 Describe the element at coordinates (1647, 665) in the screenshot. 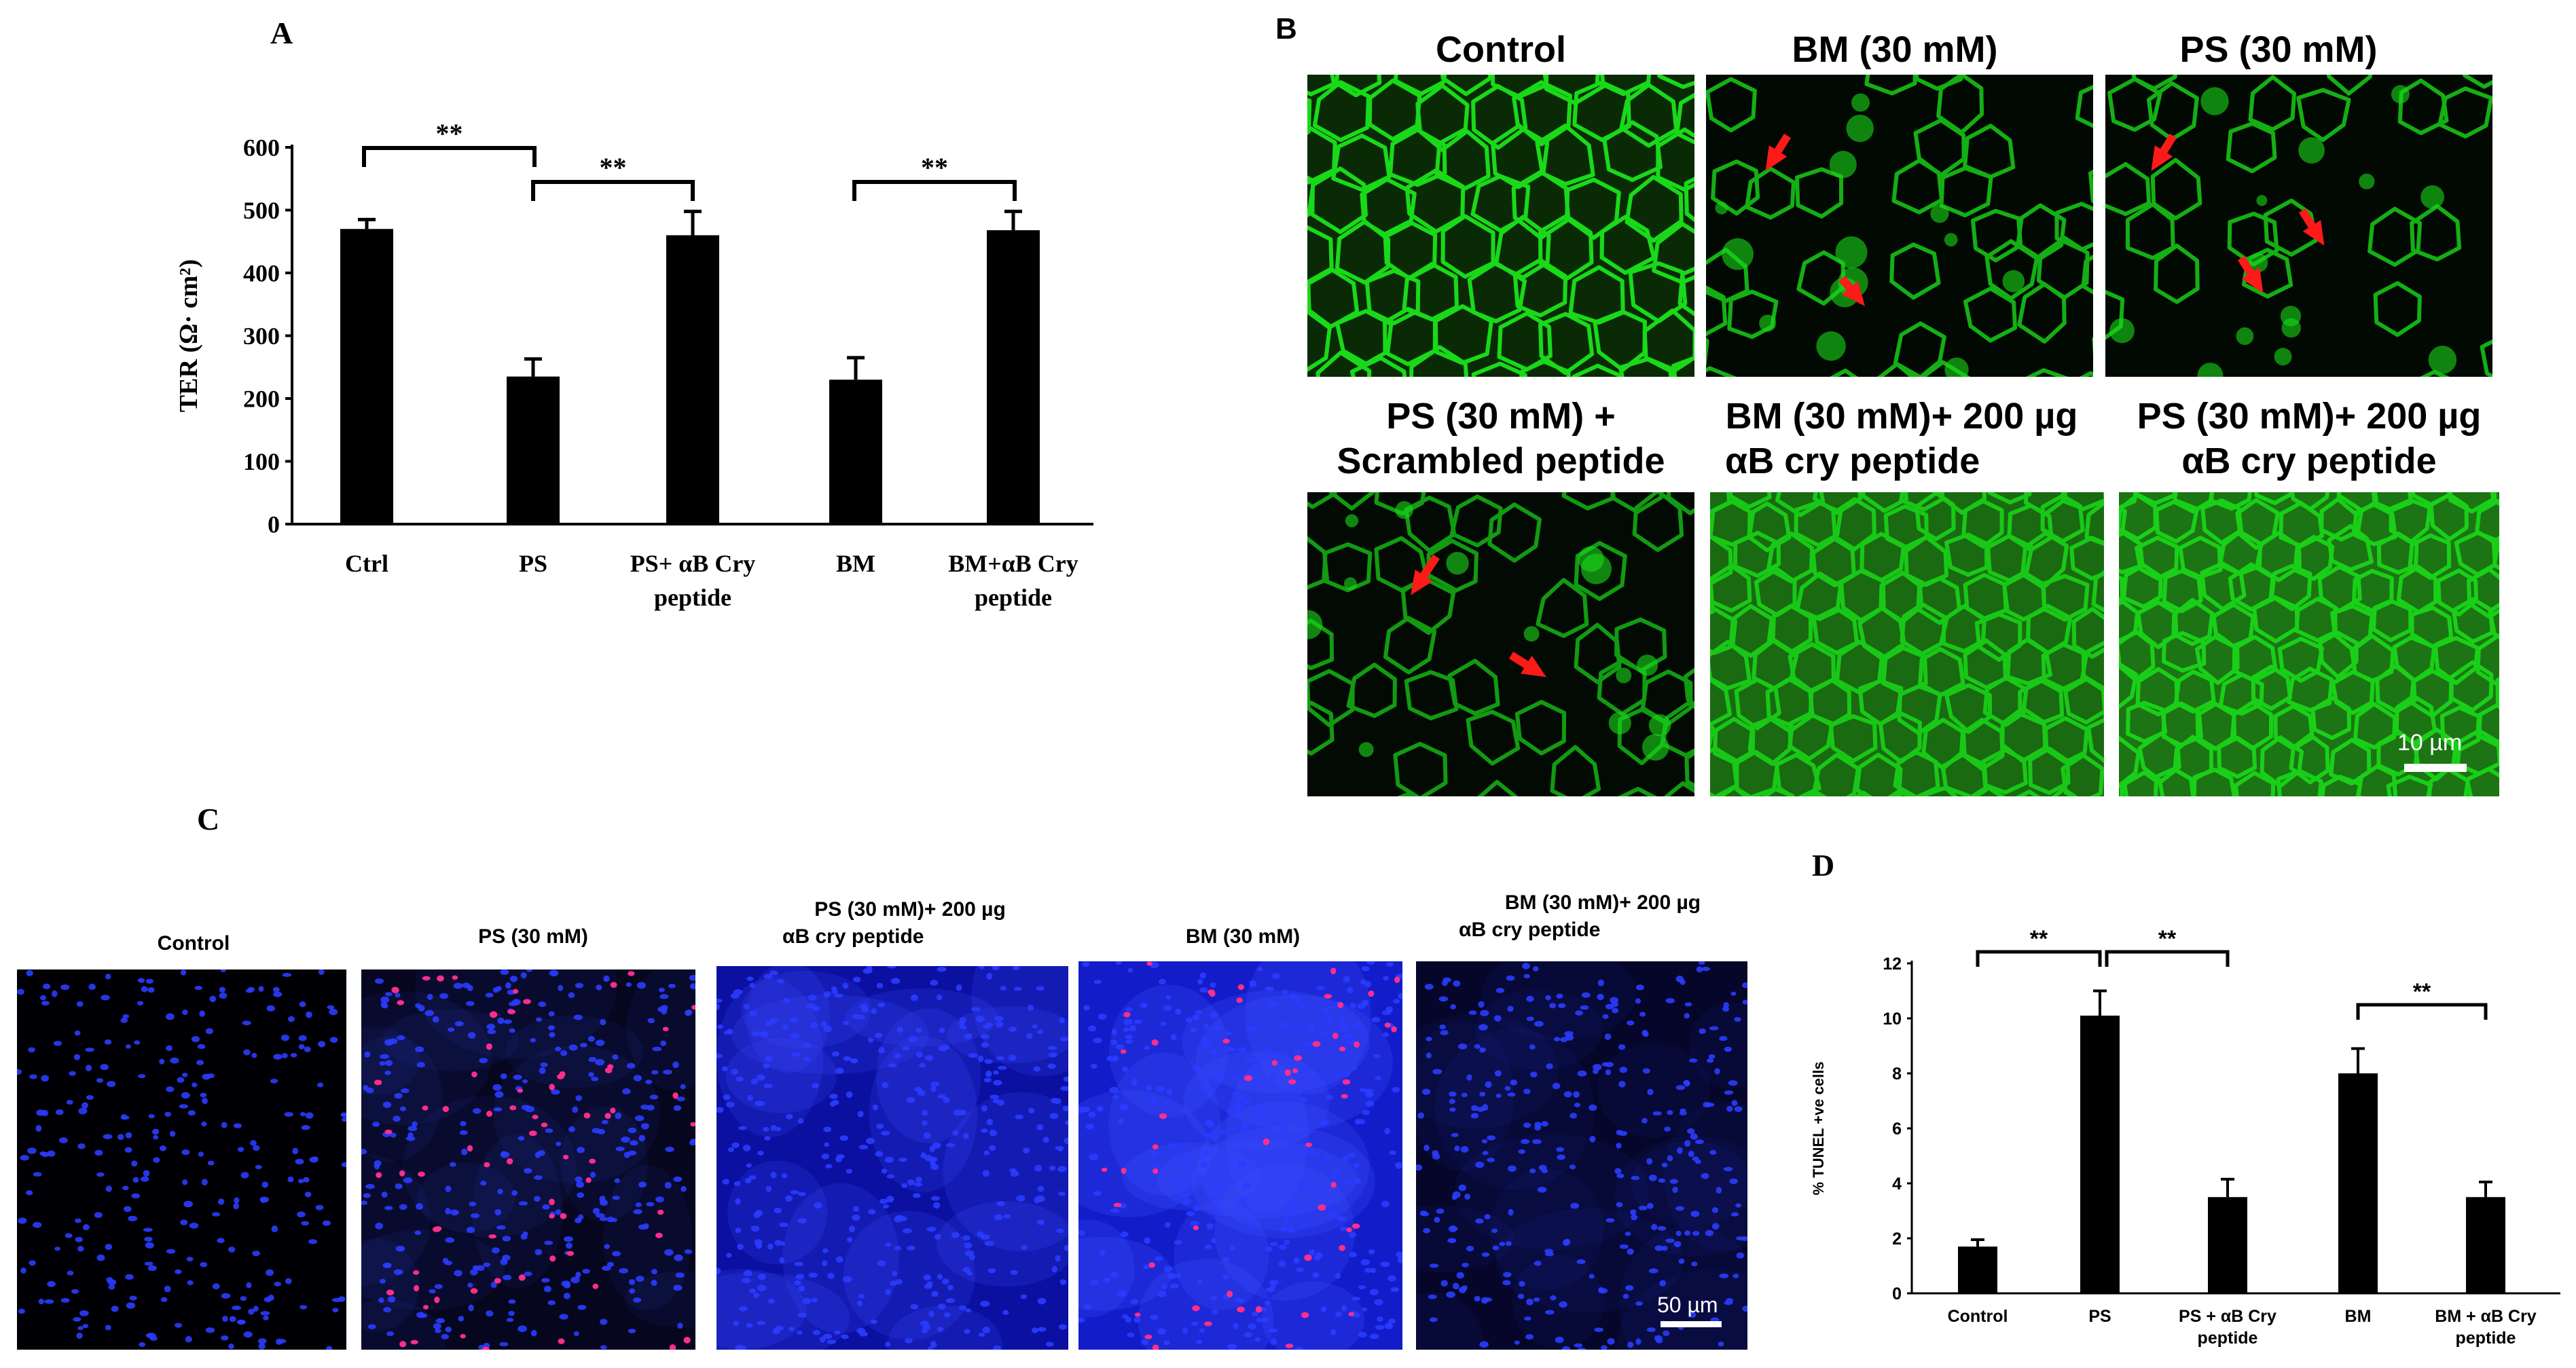

I see `green-aggregate` at that location.